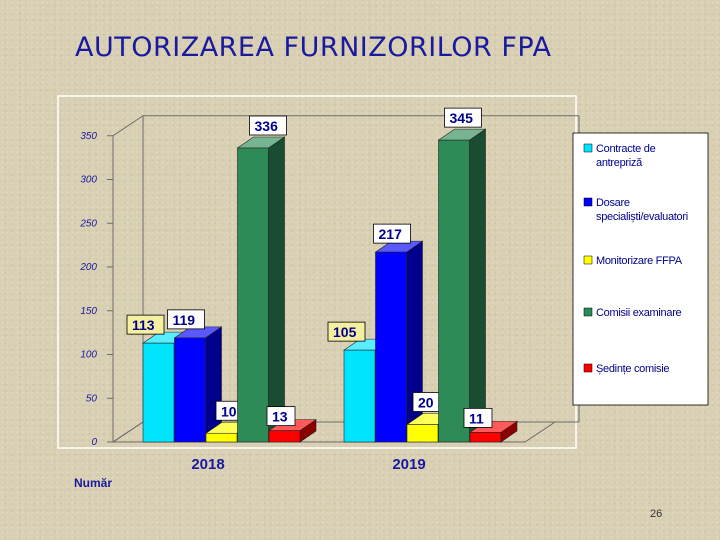  Describe the element at coordinates (613, 203) in the screenshot. I see `legend-label: Dosare` at that location.